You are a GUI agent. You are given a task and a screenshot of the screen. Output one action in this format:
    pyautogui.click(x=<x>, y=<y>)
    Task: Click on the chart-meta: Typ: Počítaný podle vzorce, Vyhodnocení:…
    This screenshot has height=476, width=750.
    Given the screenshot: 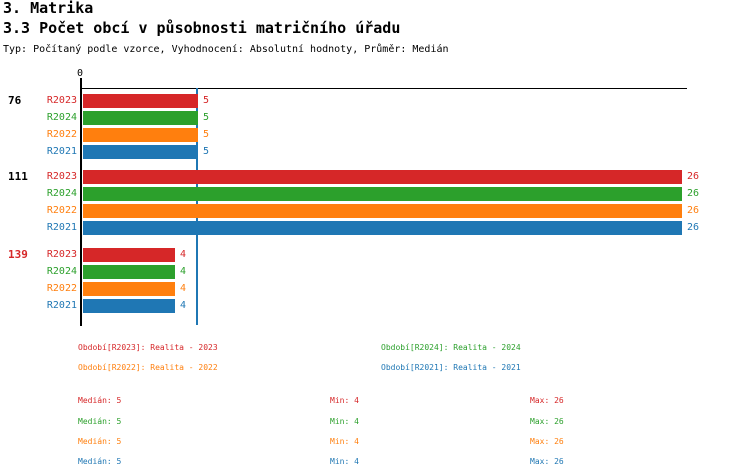 What is the action you would take?
    pyautogui.click(x=226, y=49)
    